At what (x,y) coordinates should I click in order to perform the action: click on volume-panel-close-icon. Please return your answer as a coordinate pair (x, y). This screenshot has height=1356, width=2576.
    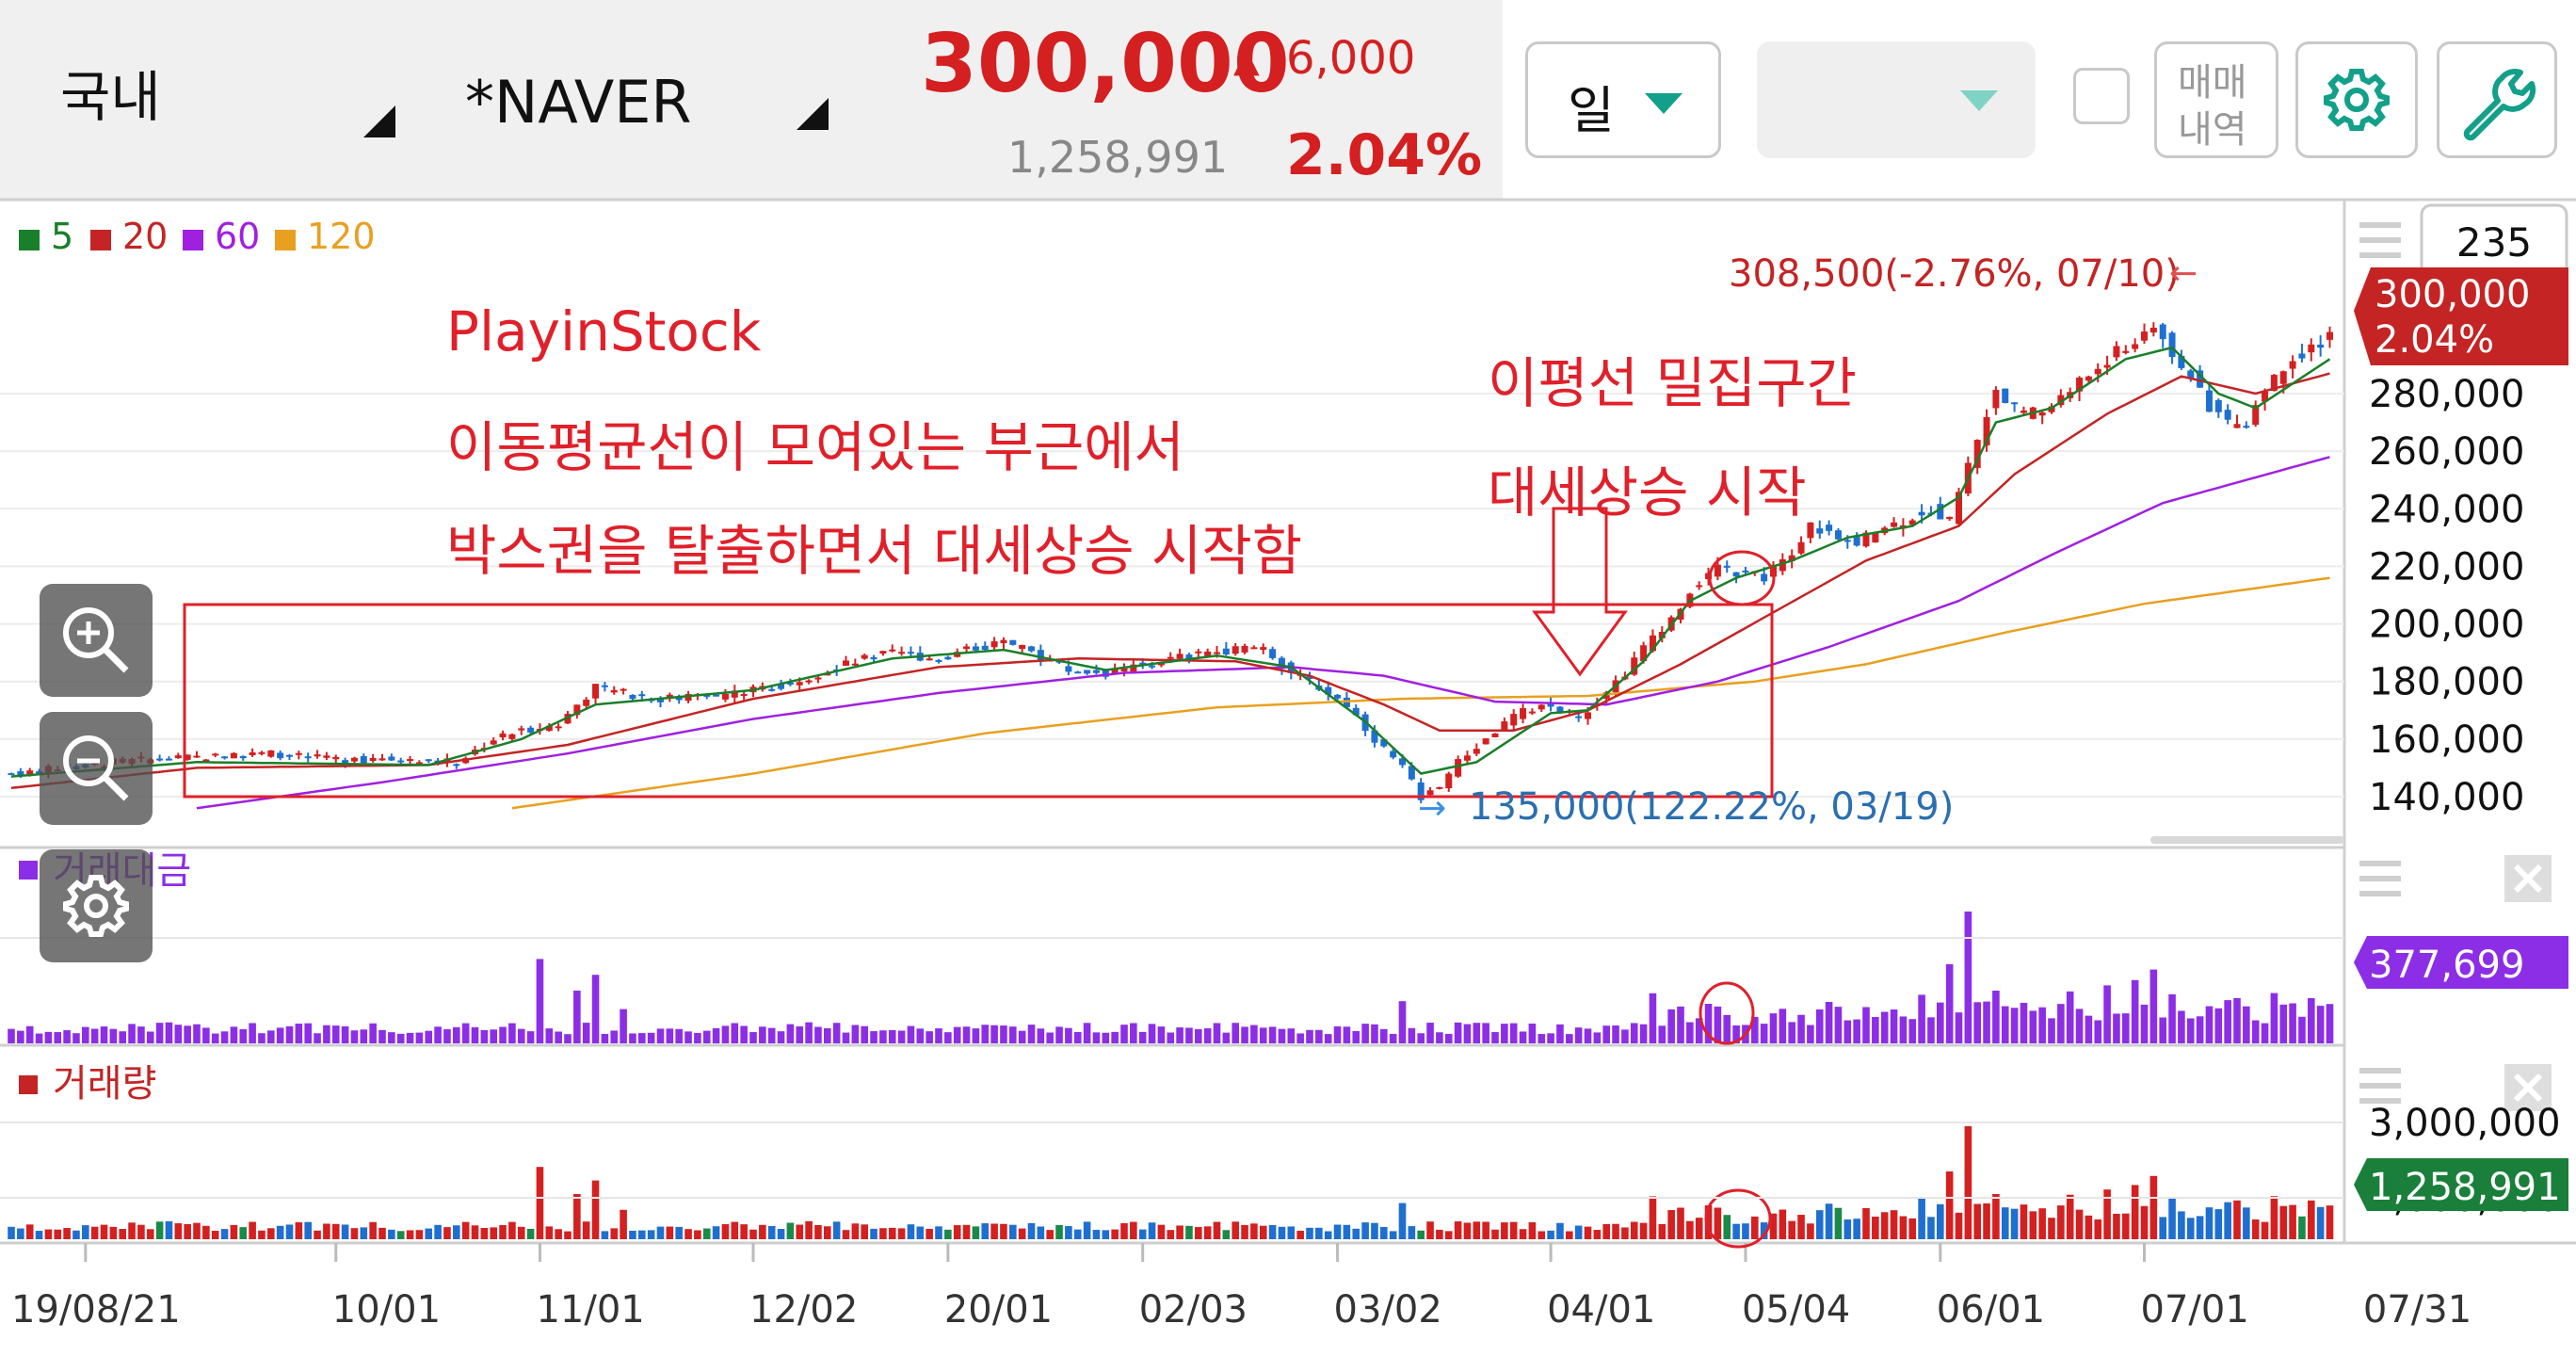
    Looking at the image, I should click on (2528, 1088).